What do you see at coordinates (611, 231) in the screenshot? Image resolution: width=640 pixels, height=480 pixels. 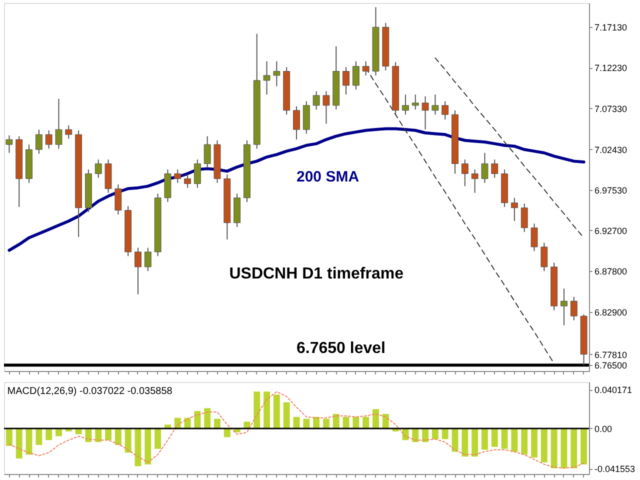 I see `y-tick-label: 6.92700` at bounding box center [611, 231].